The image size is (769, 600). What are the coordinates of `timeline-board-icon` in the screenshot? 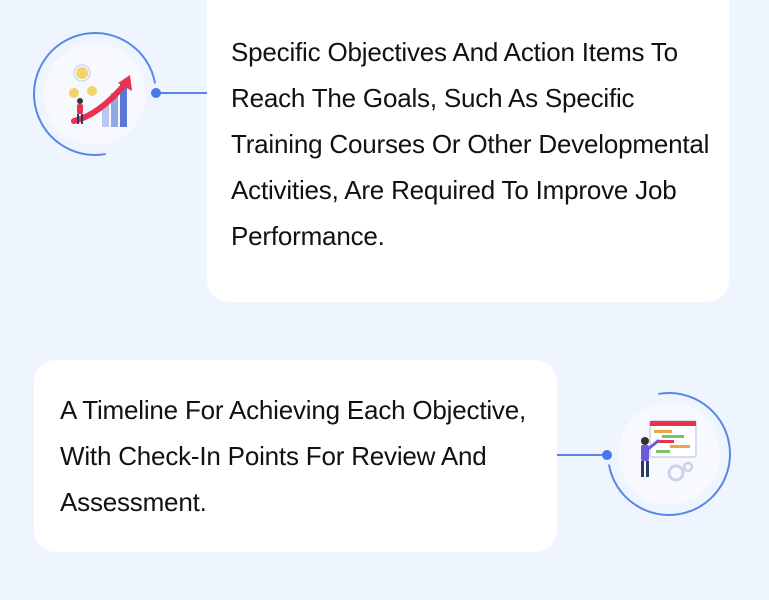 It's located at (669, 454).